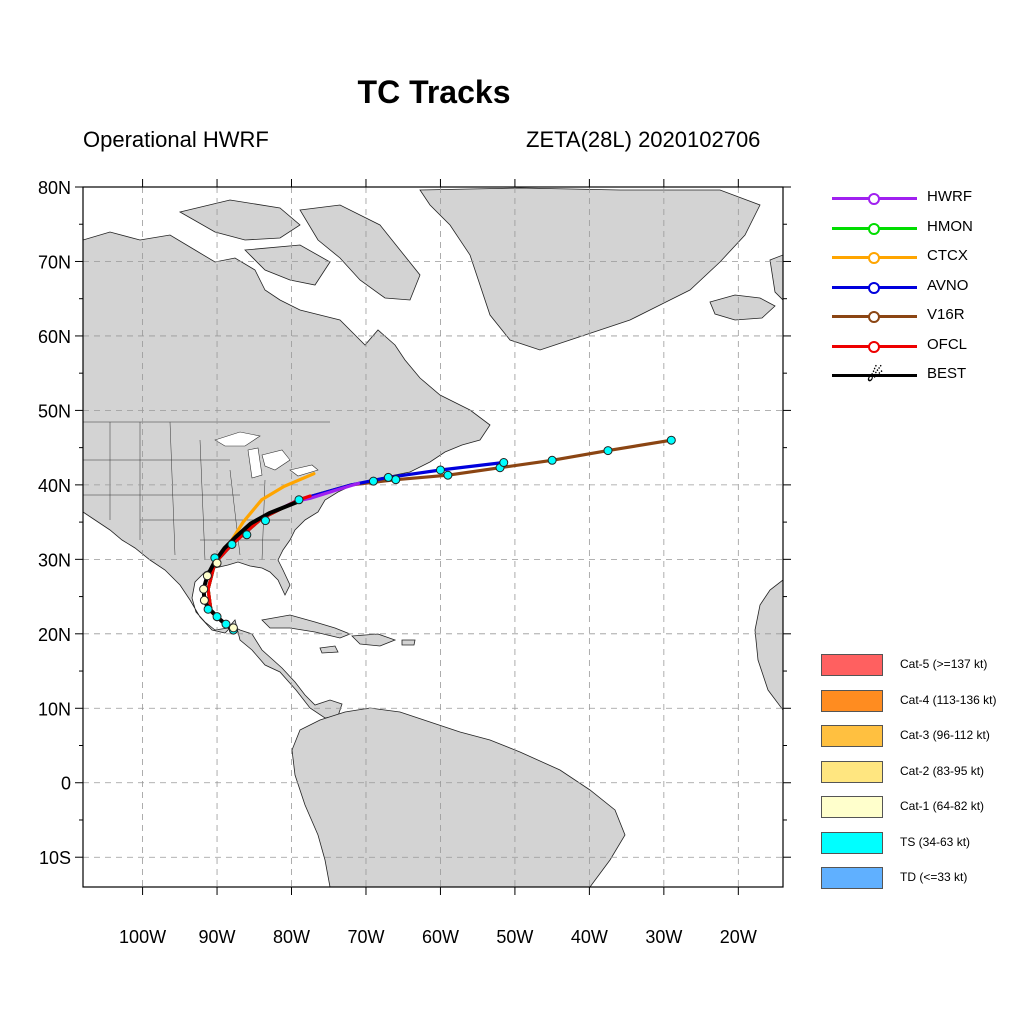  Describe the element at coordinates (947, 255) in the screenshot. I see `legend-label: CTCX` at that location.